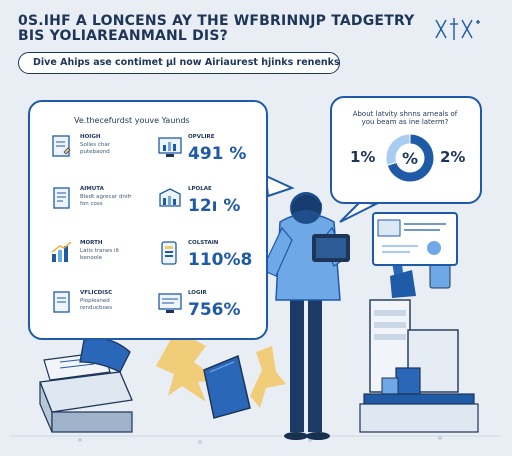 The height and width of the screenshot is (456, 512). I want to click on stat-item-hoigh: HOIGH Solles char putebaond, so click(98, 154).